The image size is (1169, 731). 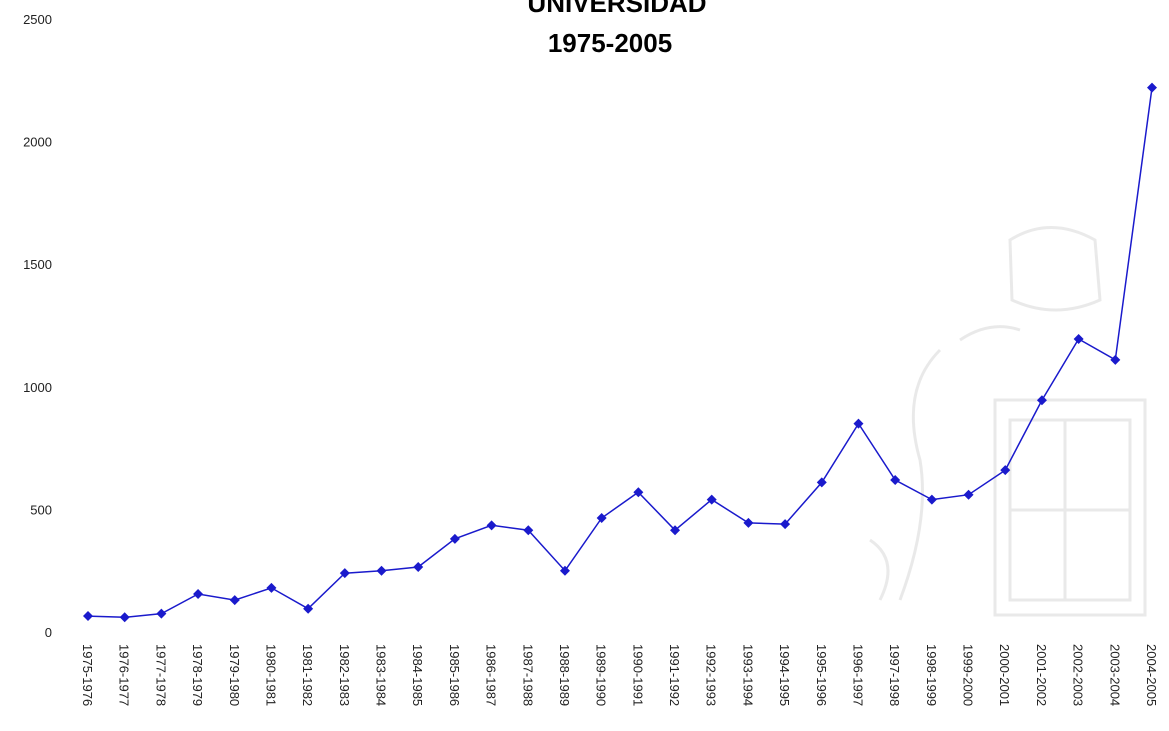 I want to click on y-tick-label: 500, so click(x=41, y=509).